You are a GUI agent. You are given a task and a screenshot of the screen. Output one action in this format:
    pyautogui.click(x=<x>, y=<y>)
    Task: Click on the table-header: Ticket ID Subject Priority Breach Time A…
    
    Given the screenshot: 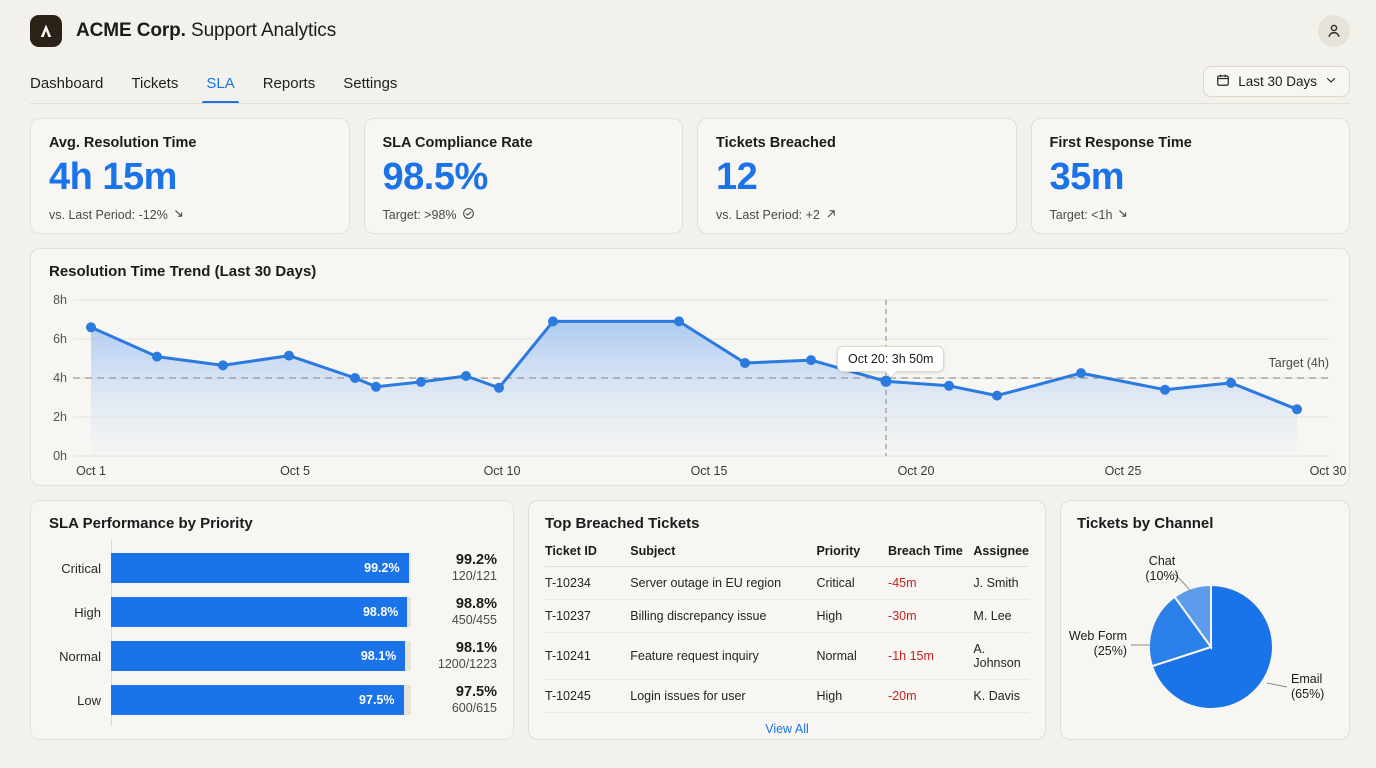 What is the action you would take?
    pyautogui.click(x=787, y=555)
    